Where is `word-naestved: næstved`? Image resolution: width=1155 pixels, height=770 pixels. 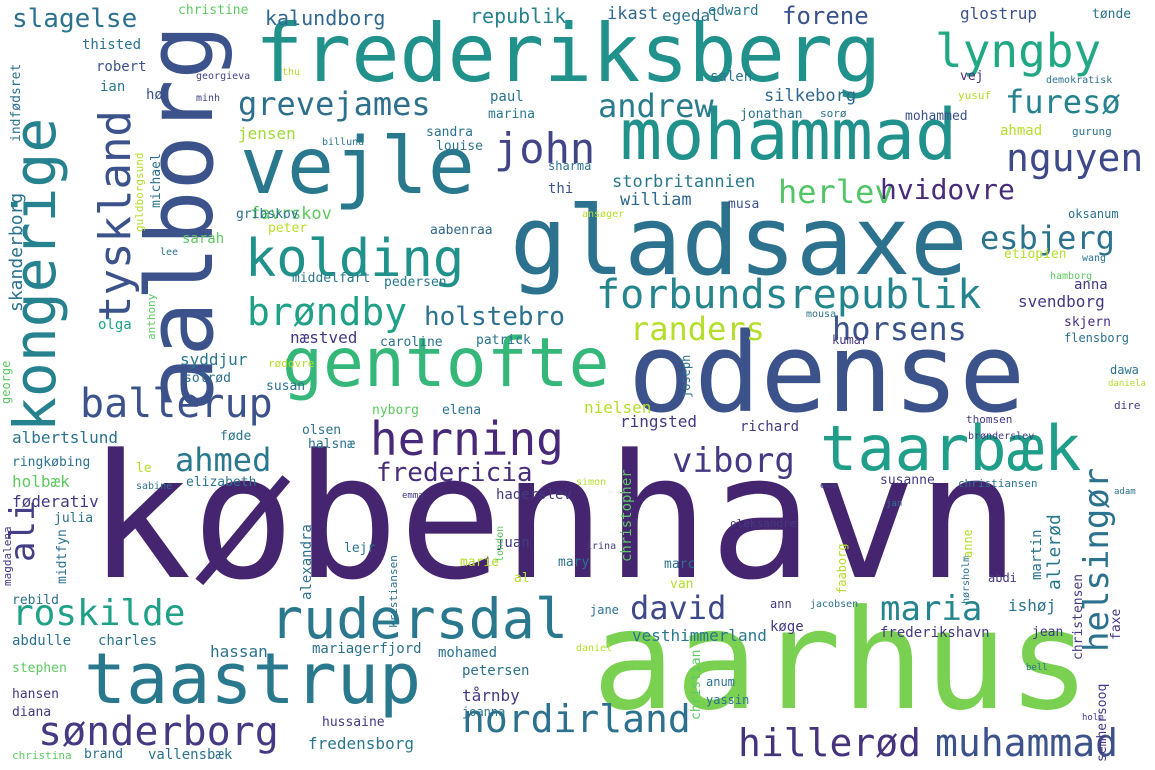
word-naestved: næstved is located at coordinates (324, 337).